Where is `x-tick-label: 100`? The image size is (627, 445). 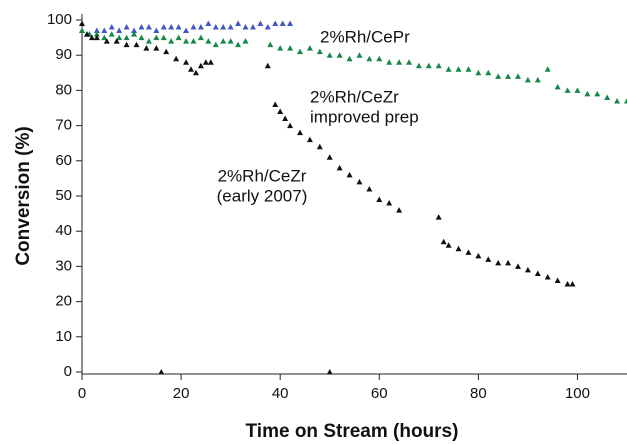
x-tick-label: 100 is located at coordinates (577, 393).